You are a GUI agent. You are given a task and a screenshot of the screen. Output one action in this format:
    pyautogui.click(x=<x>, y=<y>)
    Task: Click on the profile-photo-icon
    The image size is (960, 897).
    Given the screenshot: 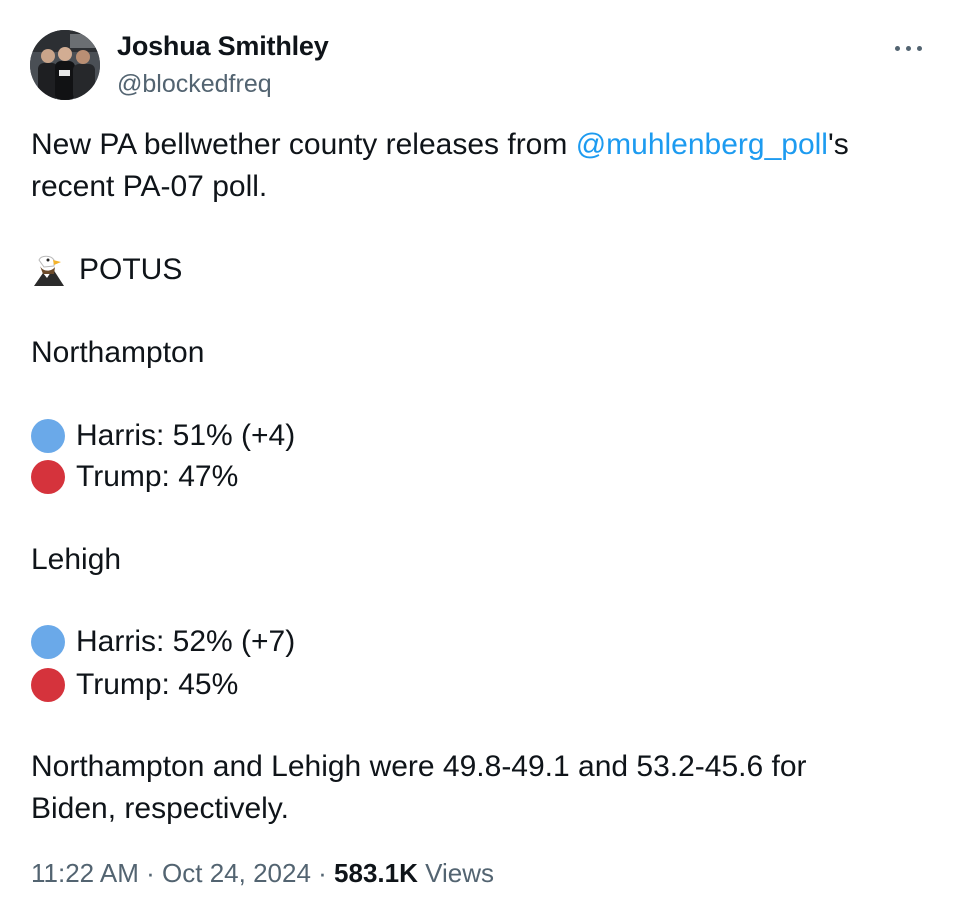 What is the action you would take?
    pyautogui.click(x=65, y=65)
    